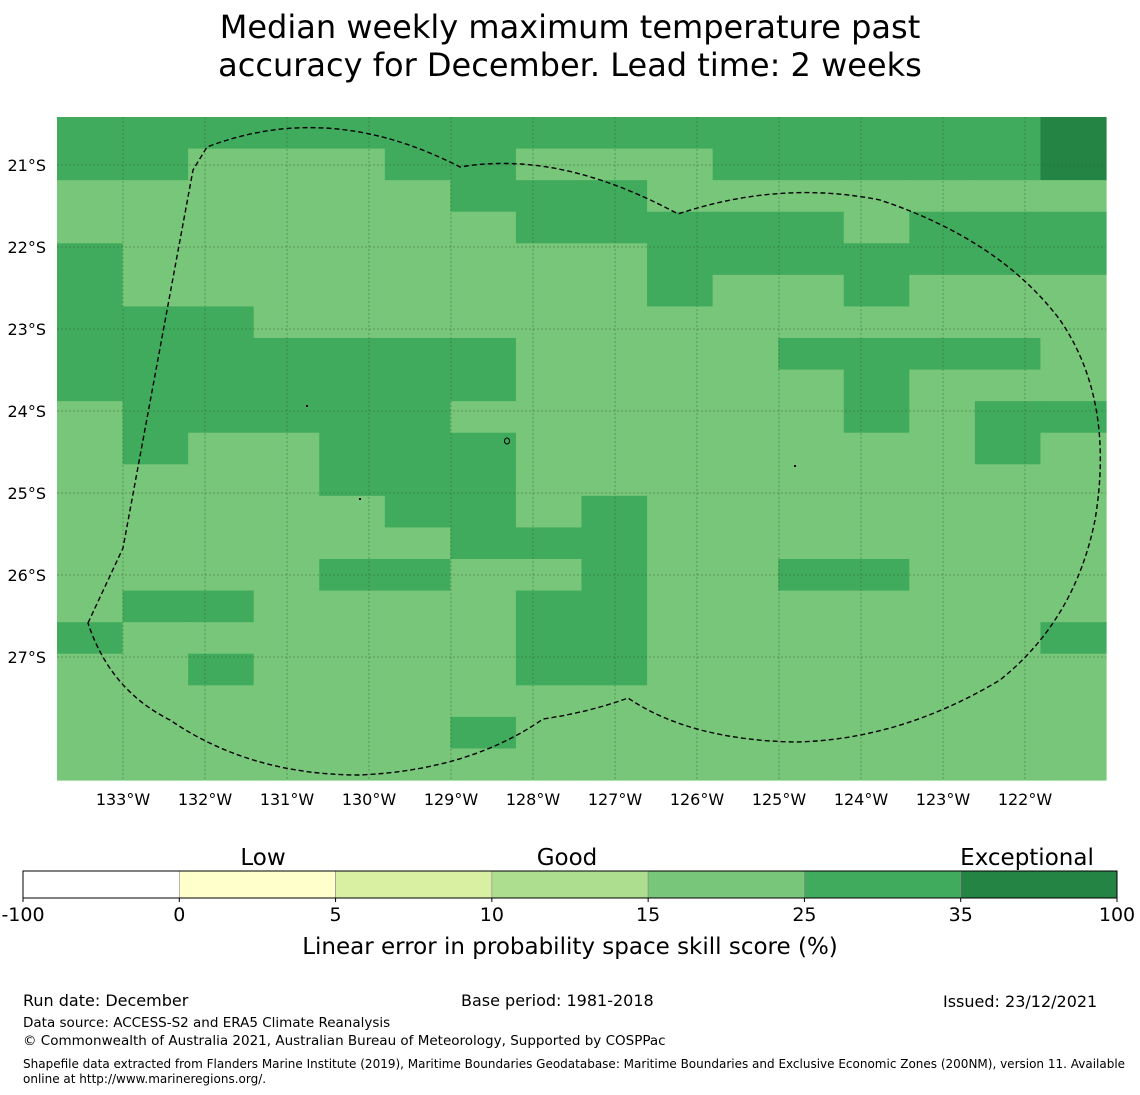 Image resolution: width=1140 pixels, height=1095 pixels. What do you see at coordinates (570, 884) in the screenshot?
I see `colorbar-box` at bounding box center [570, 884].